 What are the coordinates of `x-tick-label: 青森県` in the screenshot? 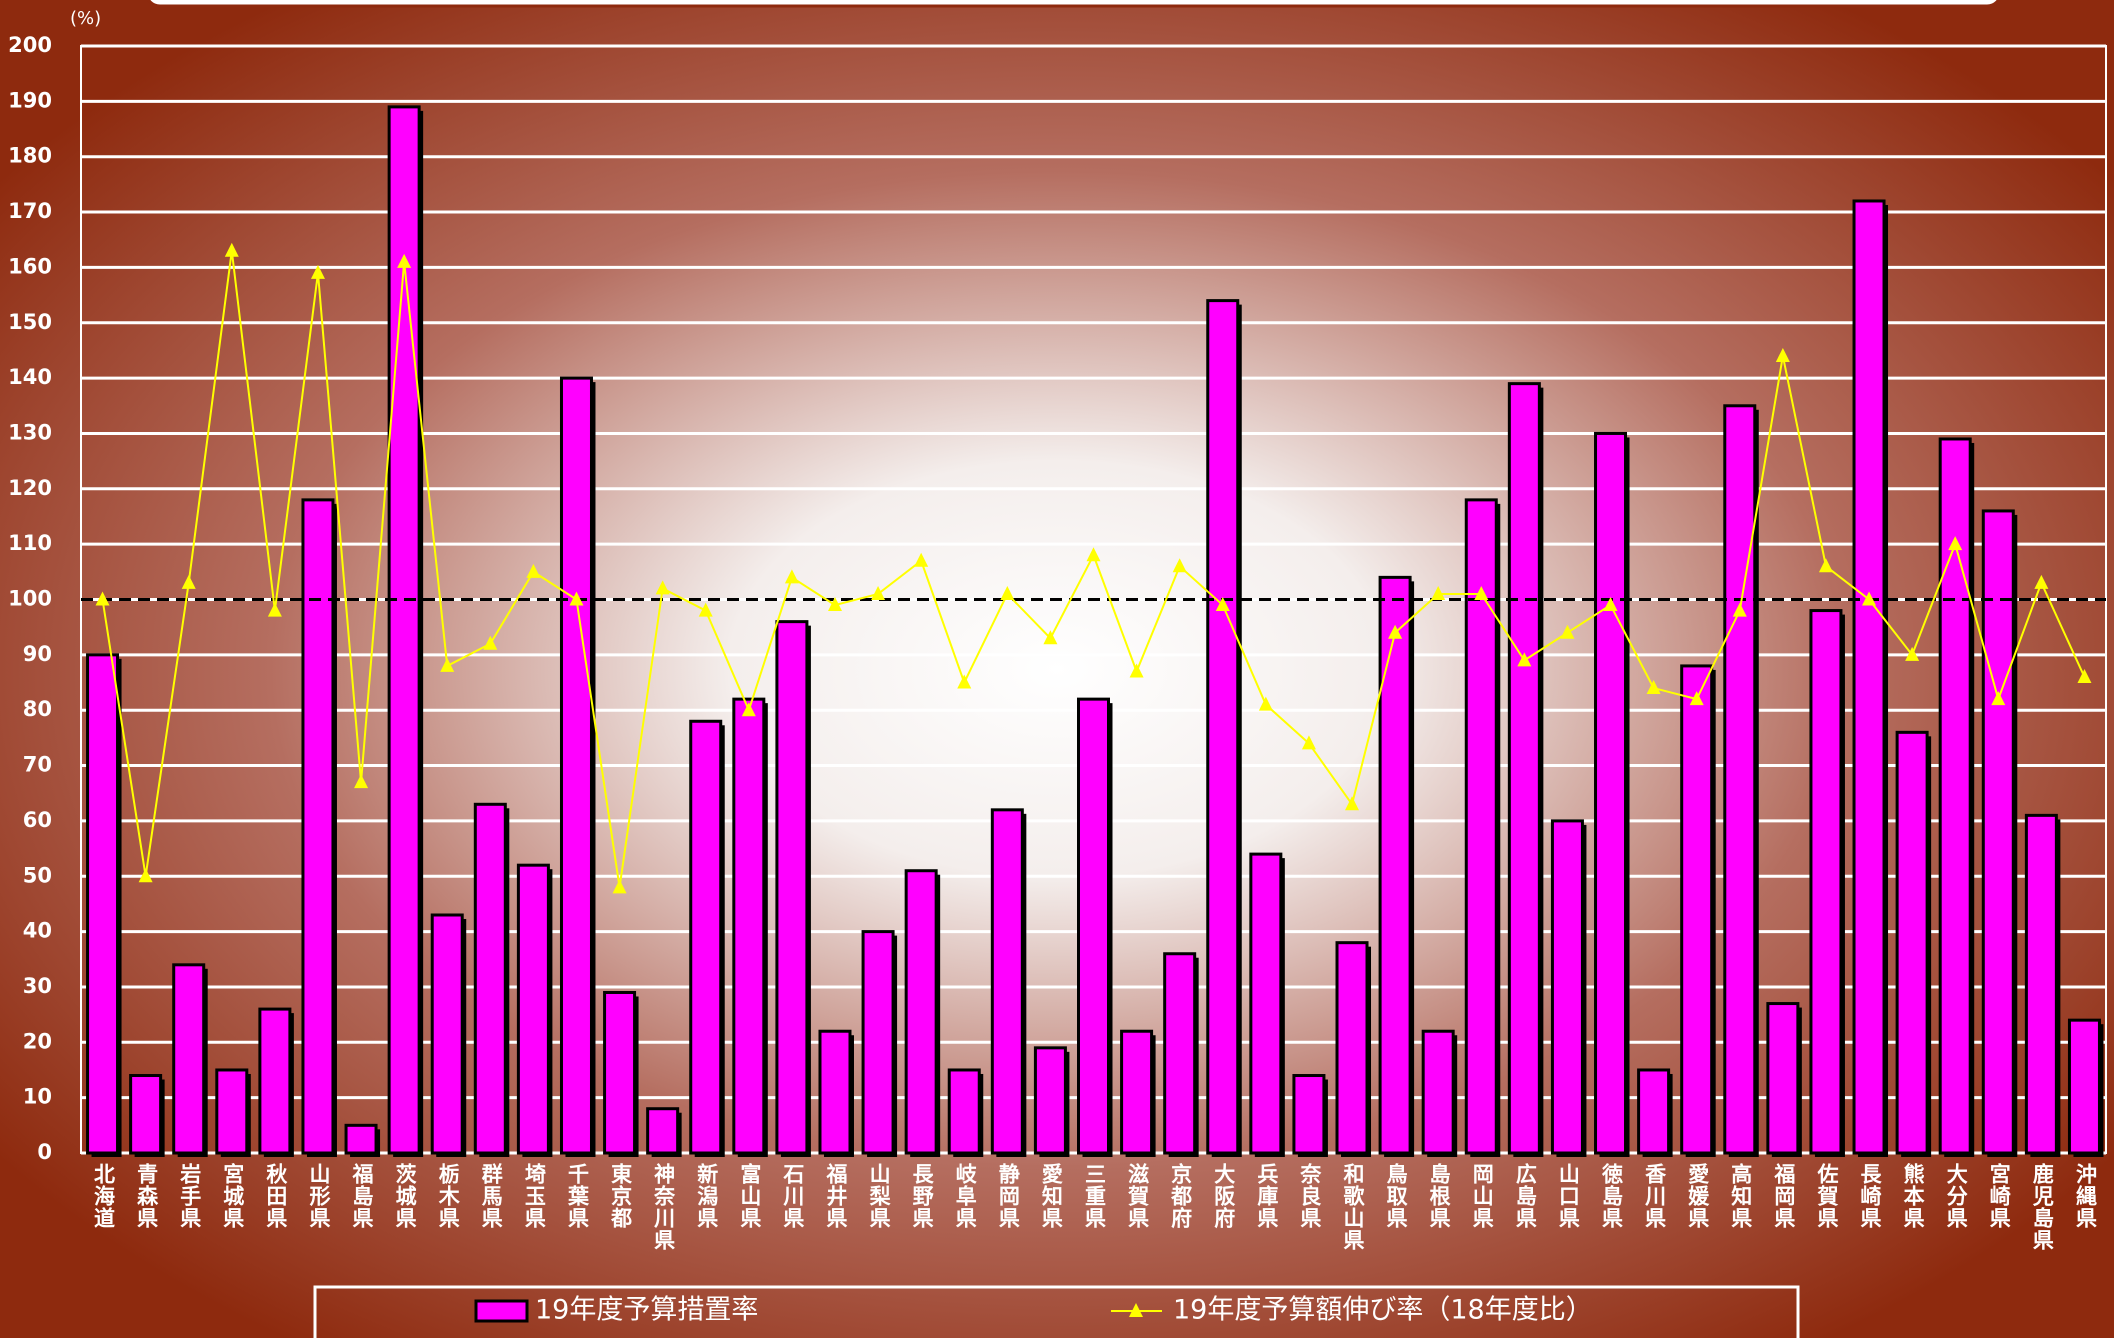 It's located at (147, 1196).